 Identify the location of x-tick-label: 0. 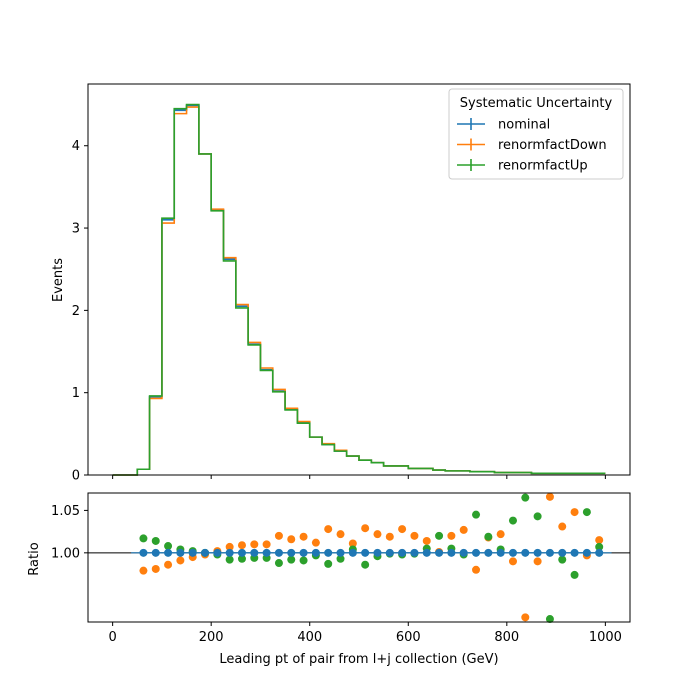
(112, 637).